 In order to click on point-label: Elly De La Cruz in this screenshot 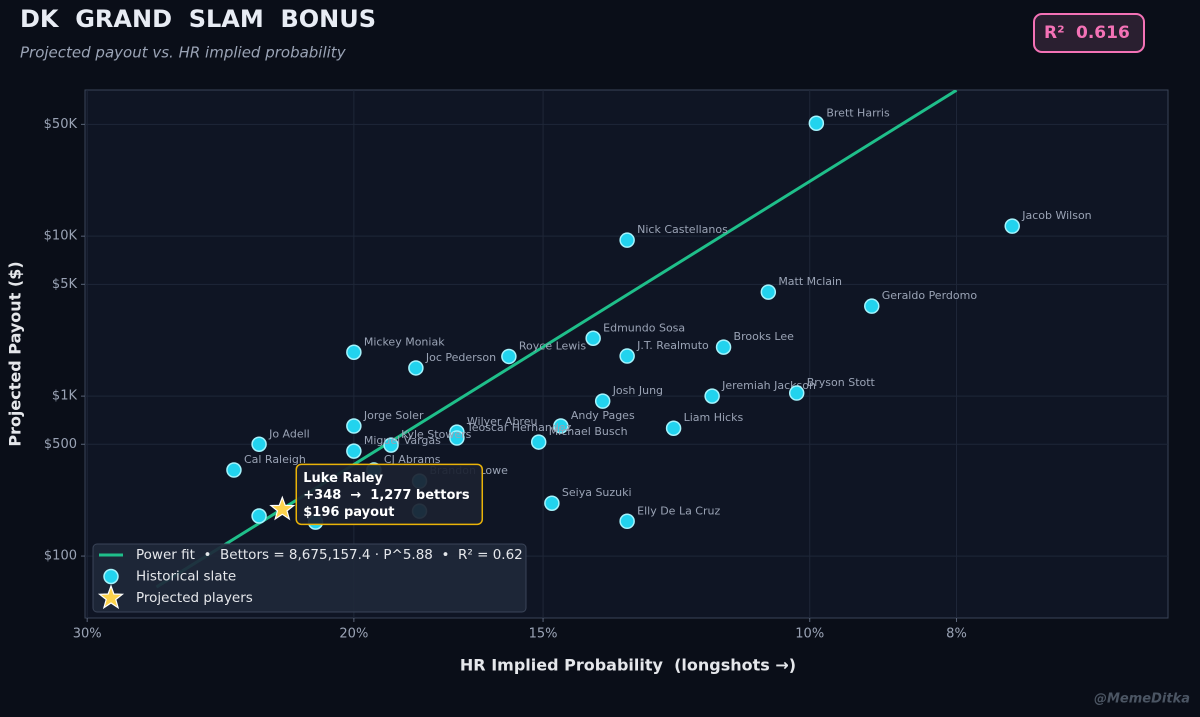, I will do `click(678, 510)`.